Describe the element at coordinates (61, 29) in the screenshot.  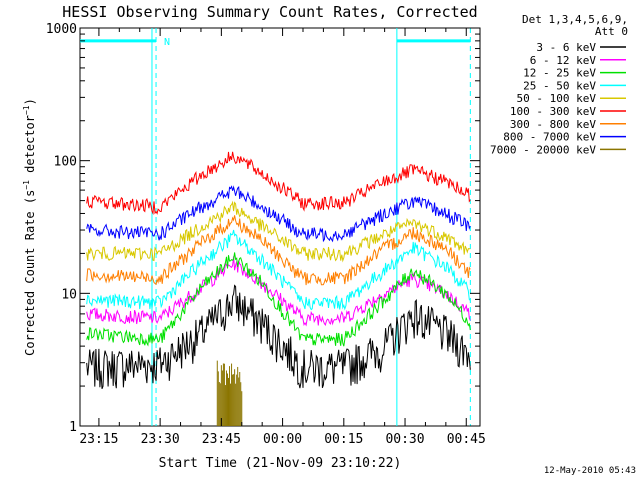
I see `y-tick-label: 1000` at that location.